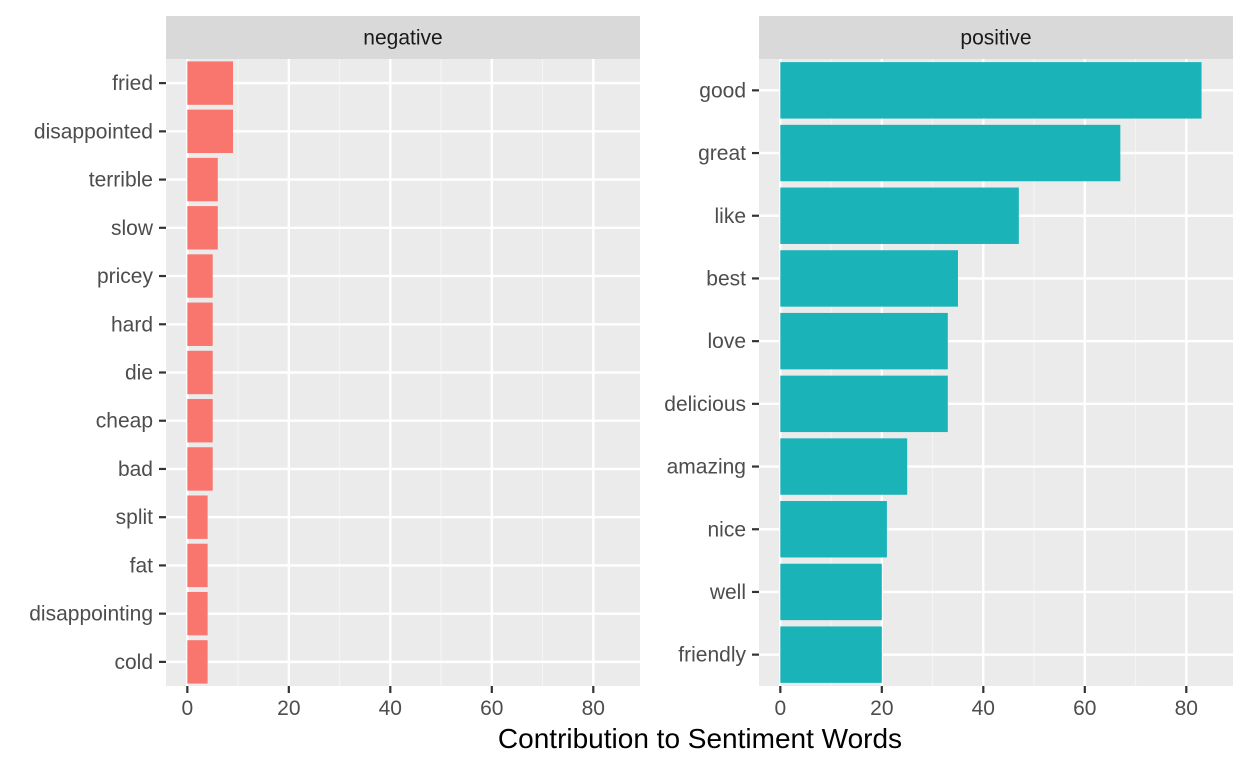  What do you see at coordinates (712, 655) in the screenshot?
I see `y-tick-label: friendly` at bounding box center [712, 655].